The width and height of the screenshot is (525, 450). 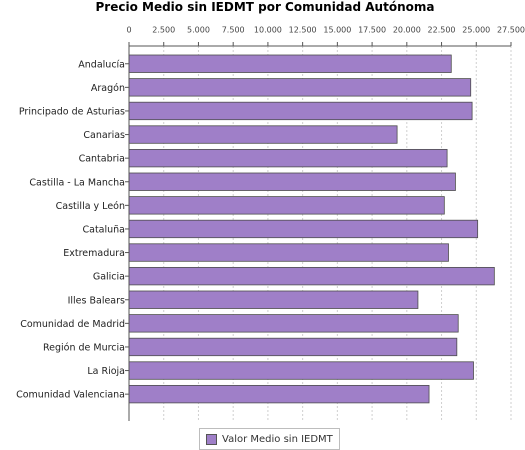 What do you see at coordinates (233, 30) in the screenshot?
I see `x-tick-label: 7.500` at bounding box center [233, 30].